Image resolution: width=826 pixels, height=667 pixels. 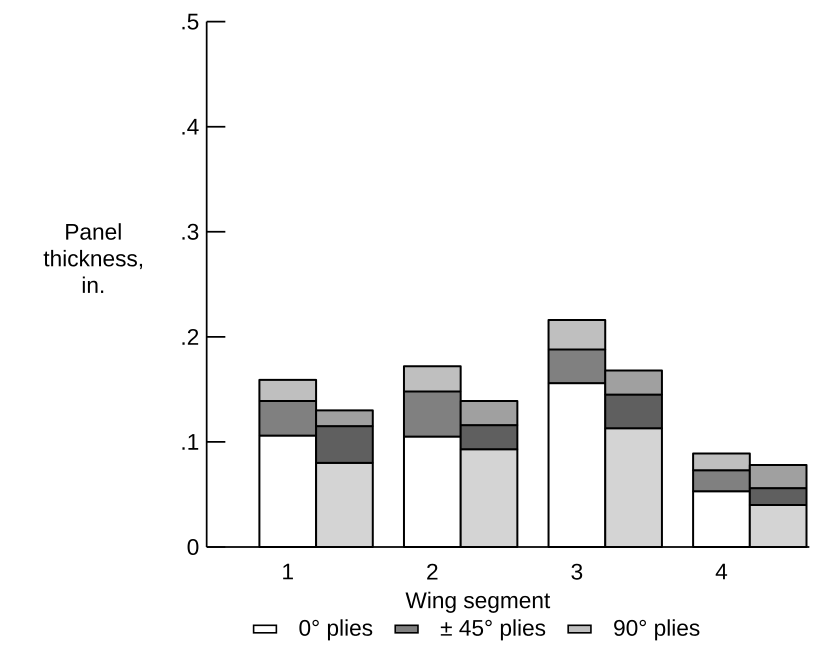 I want to click on y-tick-label: 0, so click(x=193, y=547).